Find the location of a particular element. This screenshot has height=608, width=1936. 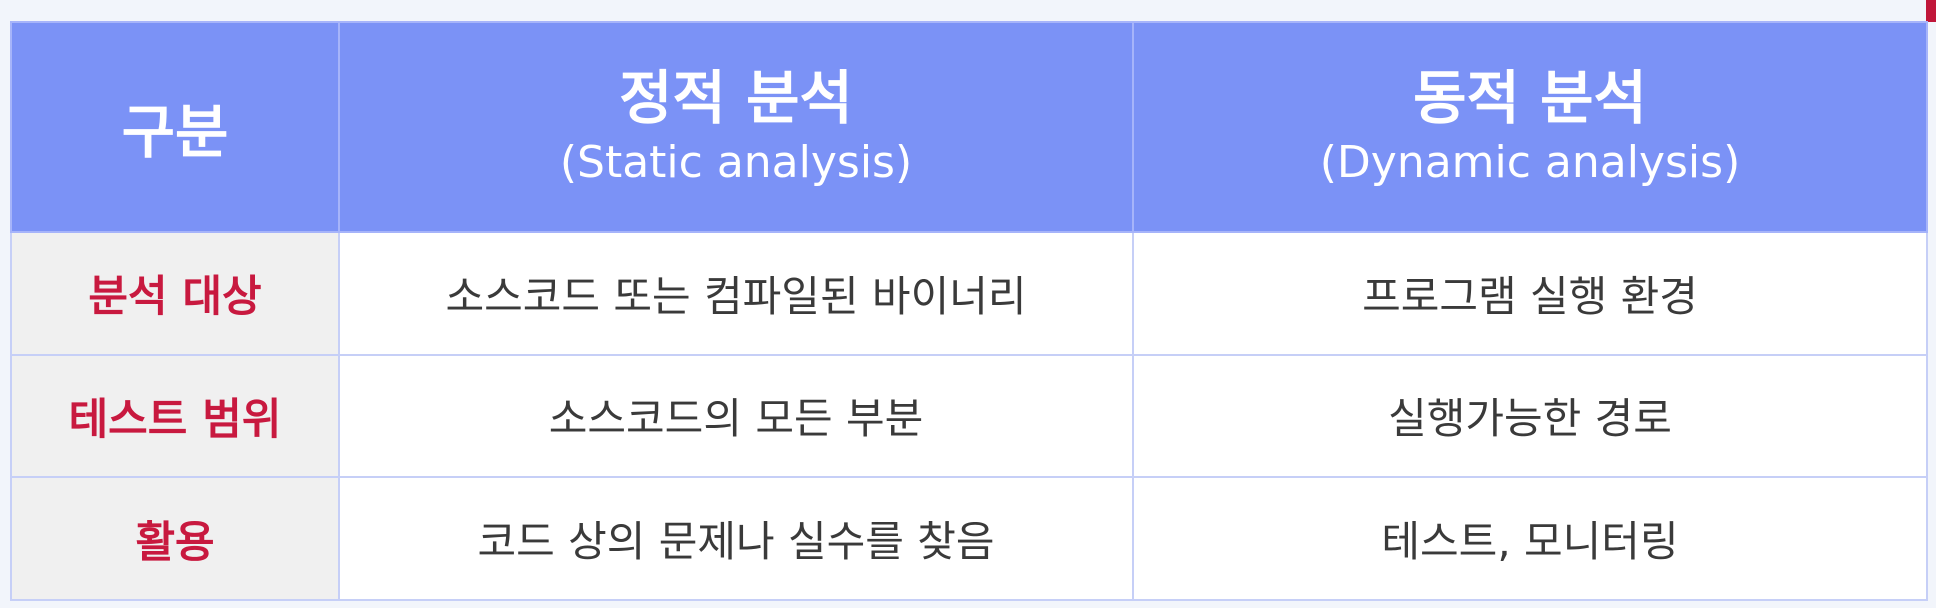

header-static-cell: 정적 분석 (Static analysis) is located at coordinates (736, 127).